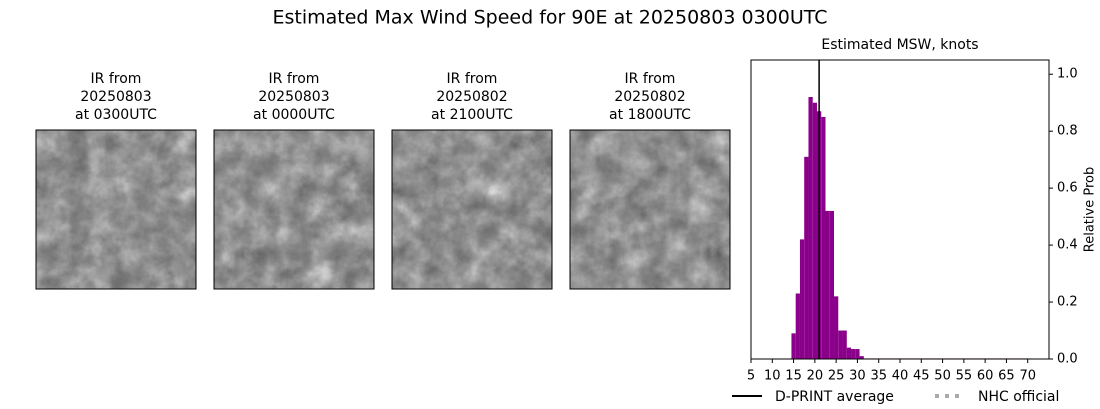 The height and width of the screenshot is (409, 1100). What do you see at coordinates (793, 376) in the screenshot?
I see `x-tick-label: 15` at bounding box center [793, 376].